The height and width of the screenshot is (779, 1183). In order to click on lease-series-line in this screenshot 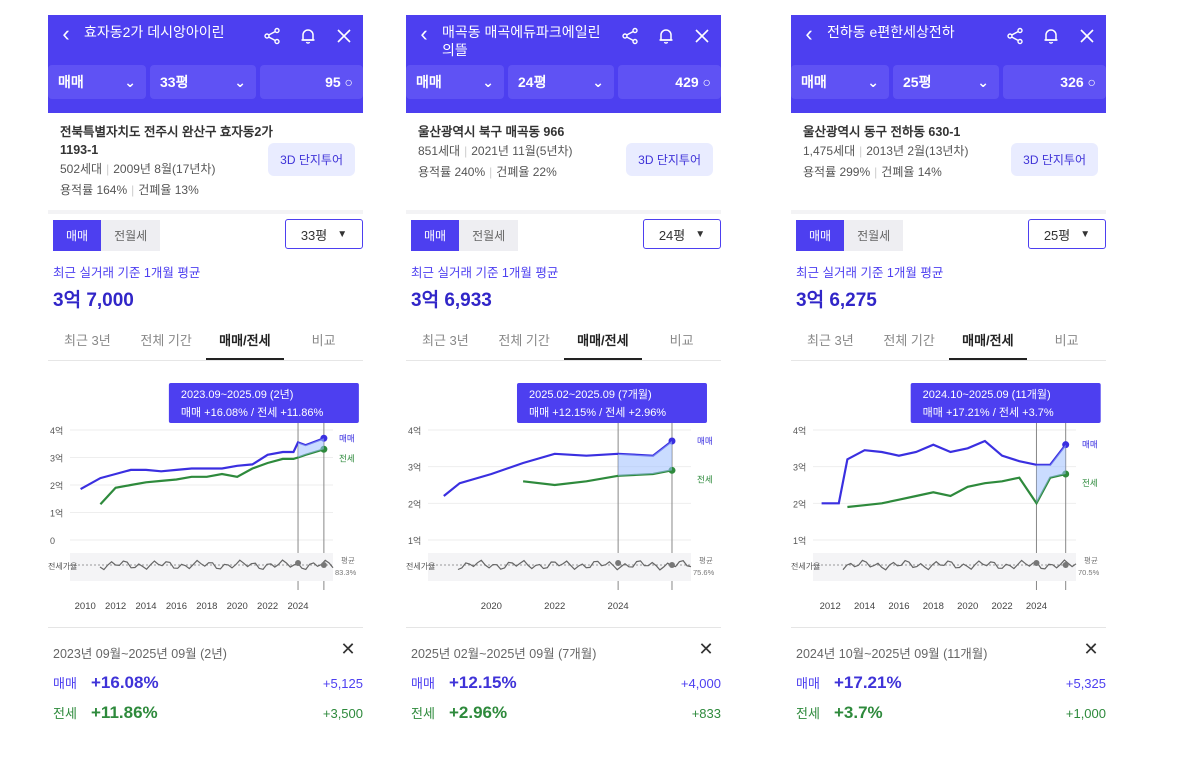, I will do `click(956, 490)`.